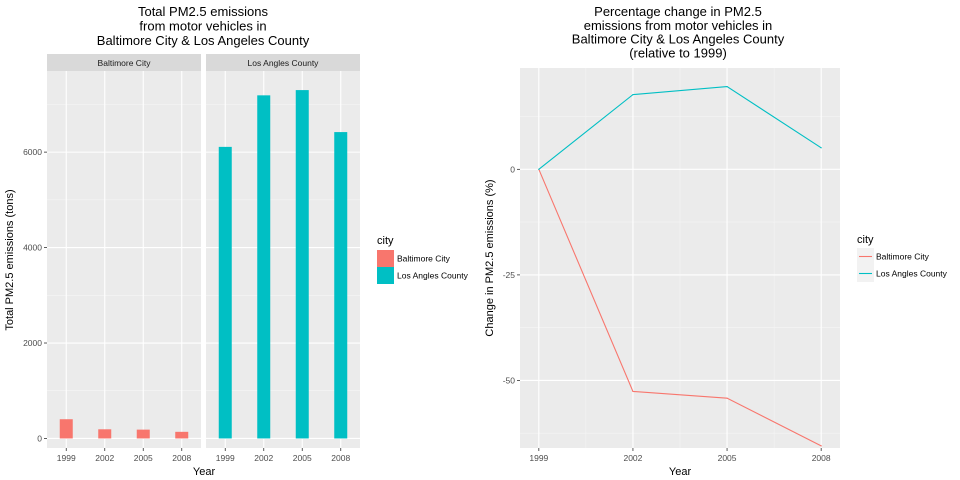 This screenshot has height=480, width=960. I want to click on chart-title-line: (relative to 1999), so click(678, 52).